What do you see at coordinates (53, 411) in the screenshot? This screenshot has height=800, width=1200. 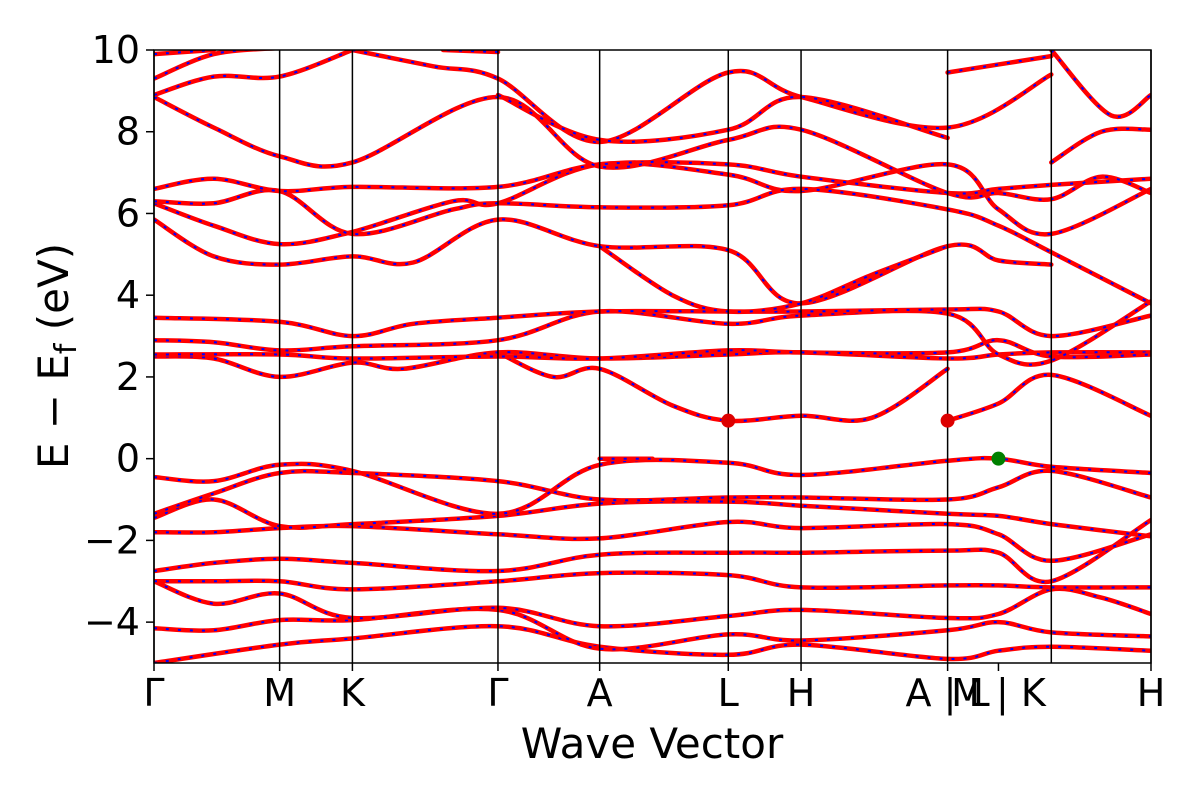 I see `y-axis-title-main: E − E` at bounding box center [53, 411].